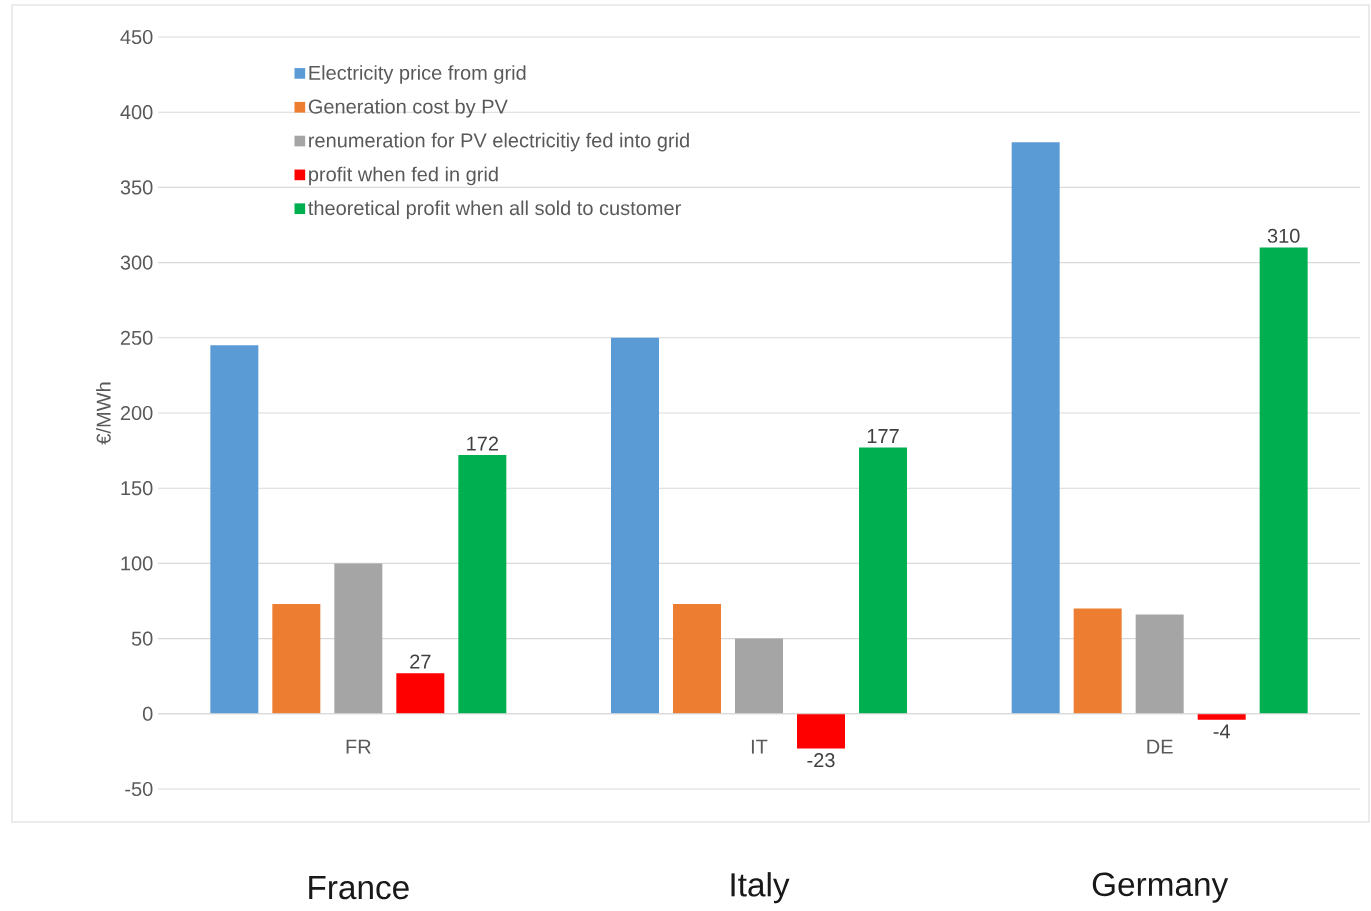 The height and width of the screenshot is (911, 1371). Describe the element at coordinates (142, 638) in the screenshot. I see `y-tick-label: 50` at that location.